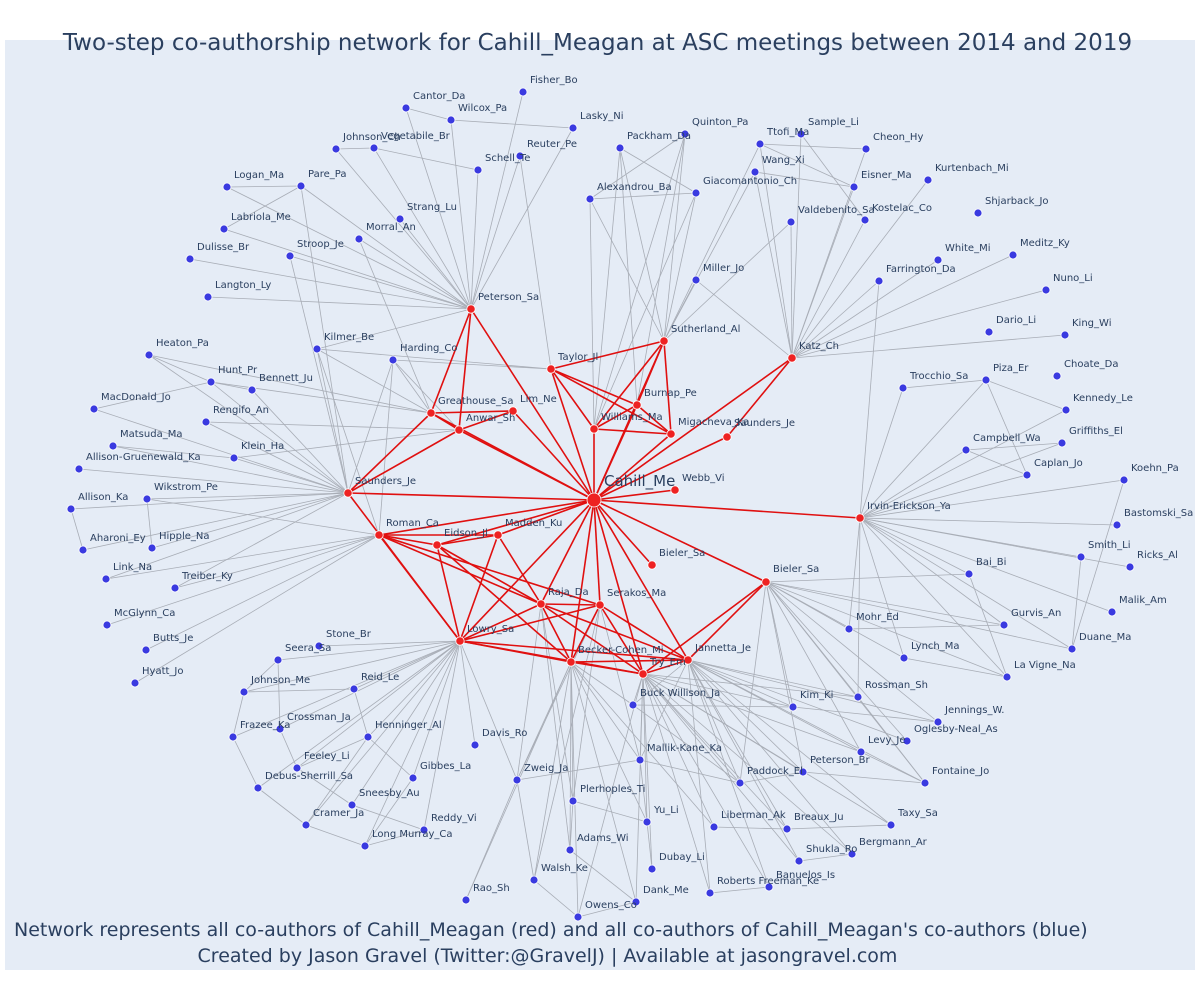 The width and height of the screenshot is (1200, 1000). I want to click on node-saunders-je, so click(348, 493).